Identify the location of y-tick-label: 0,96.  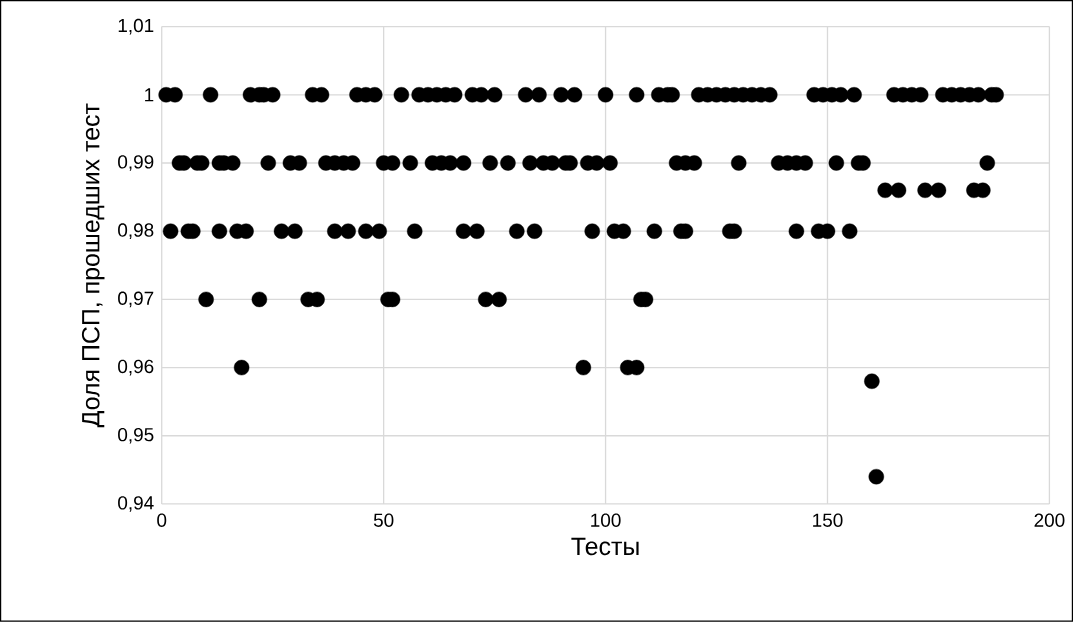
(136, 367).